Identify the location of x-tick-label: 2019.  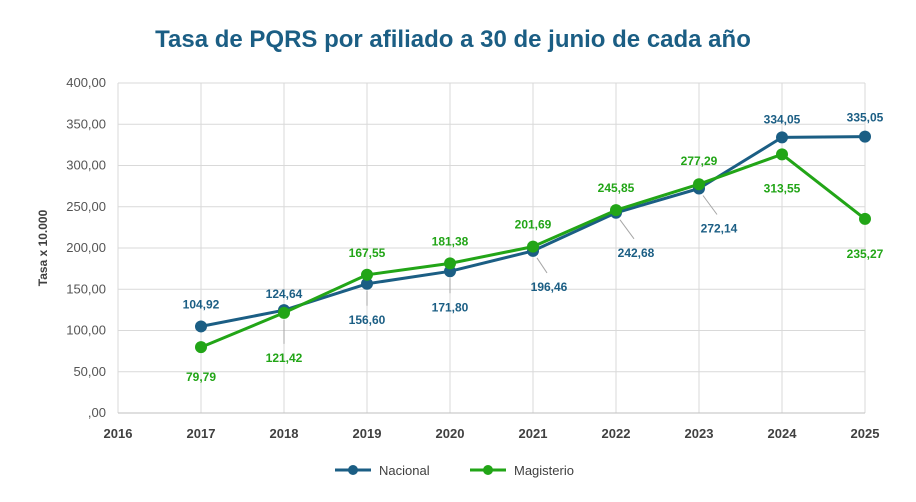
(367, 433).